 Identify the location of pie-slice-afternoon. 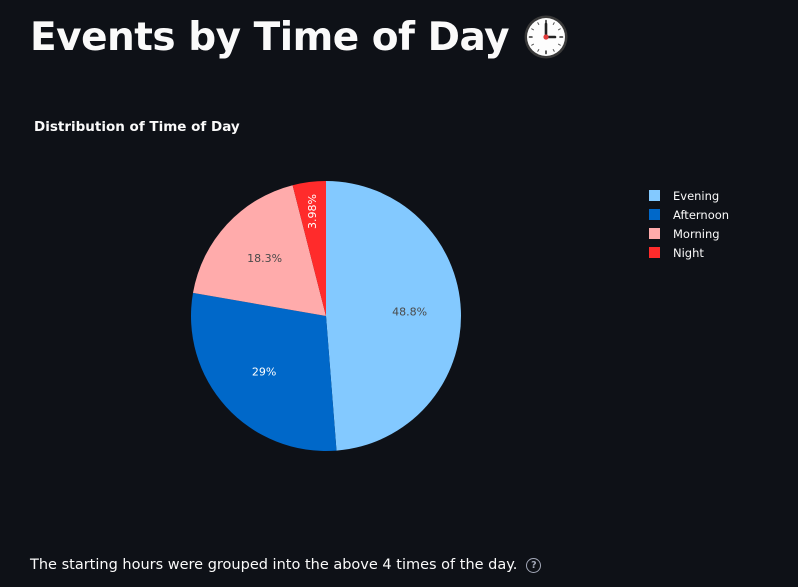
(263, 372).